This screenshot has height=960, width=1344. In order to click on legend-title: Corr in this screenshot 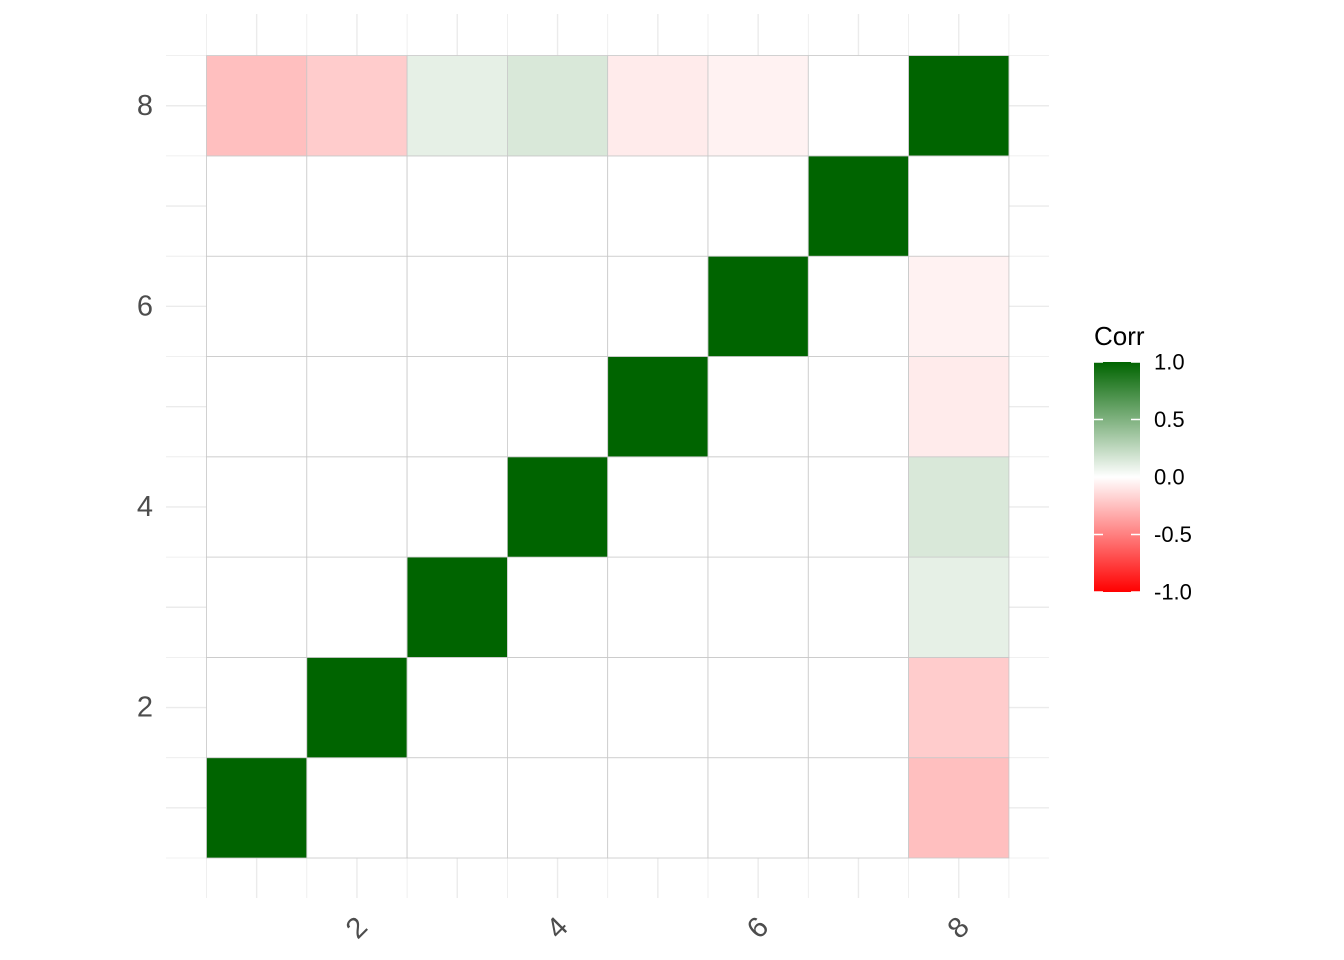, I will do `click(1119, 336)`.